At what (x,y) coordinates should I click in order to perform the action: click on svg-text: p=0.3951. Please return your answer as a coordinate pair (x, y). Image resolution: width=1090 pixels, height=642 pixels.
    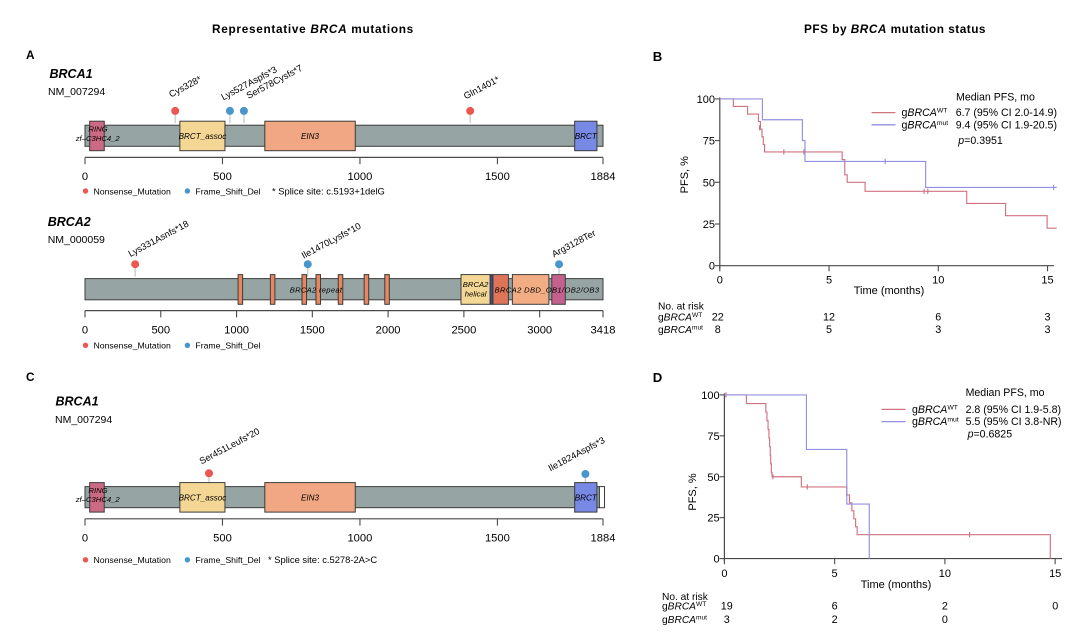
    Looking at the image, I should click on (980, 141).